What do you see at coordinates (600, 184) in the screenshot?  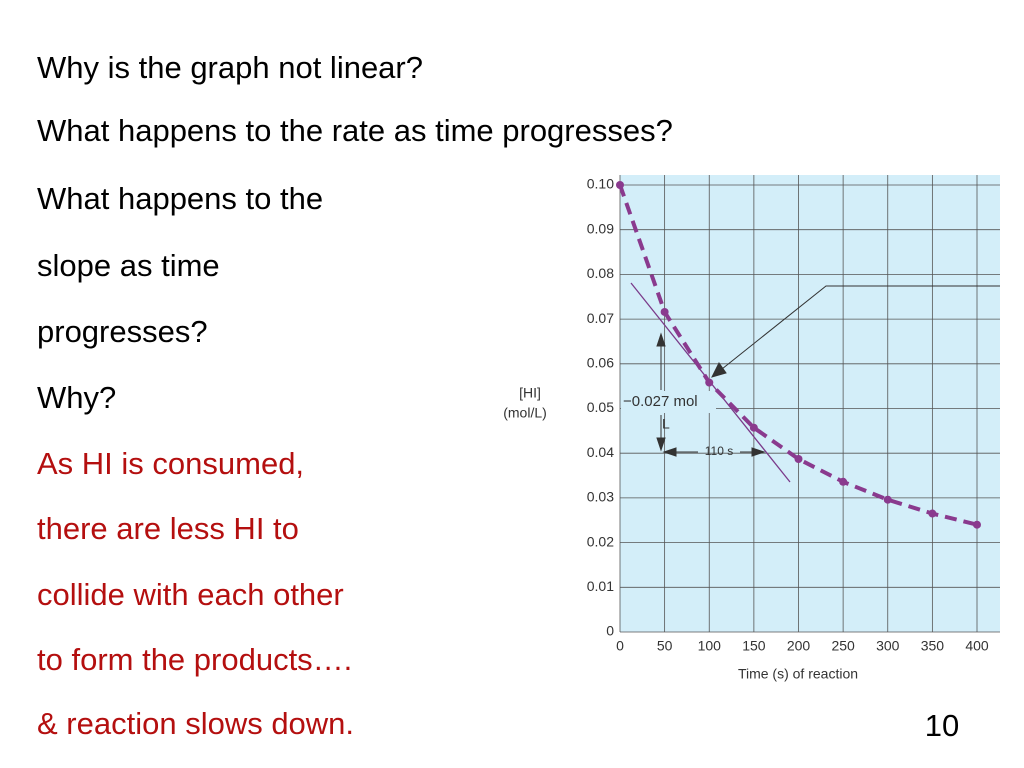 I see `y-tick-label: 0.10` at bounding box center [600, 184].